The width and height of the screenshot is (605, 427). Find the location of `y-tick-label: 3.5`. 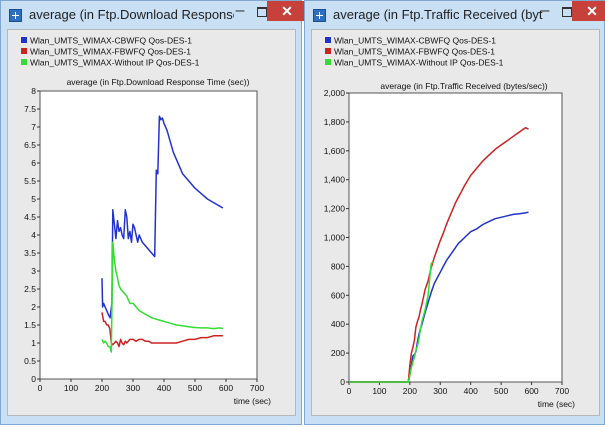

y-tick-label: 3.5 is located at coordinates (30, 253).